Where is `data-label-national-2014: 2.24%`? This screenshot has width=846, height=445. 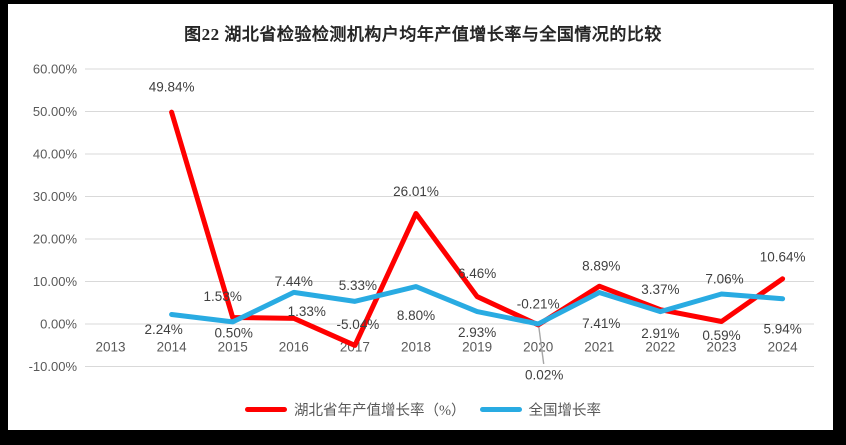 data-label-national-2014: 2.24% is located at coordinates (163, 329).